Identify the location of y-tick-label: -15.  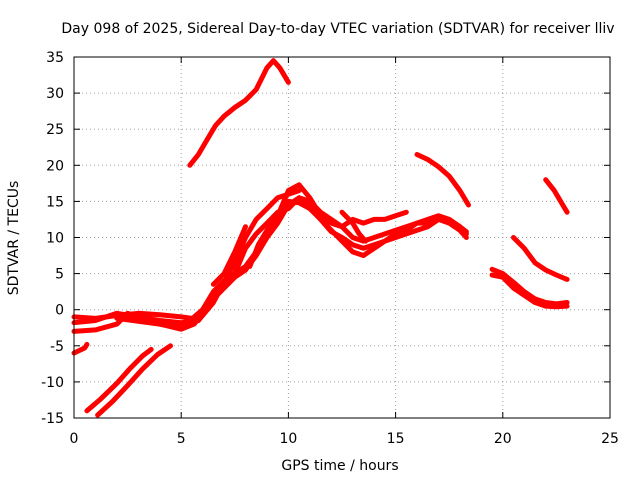
(52, 419).